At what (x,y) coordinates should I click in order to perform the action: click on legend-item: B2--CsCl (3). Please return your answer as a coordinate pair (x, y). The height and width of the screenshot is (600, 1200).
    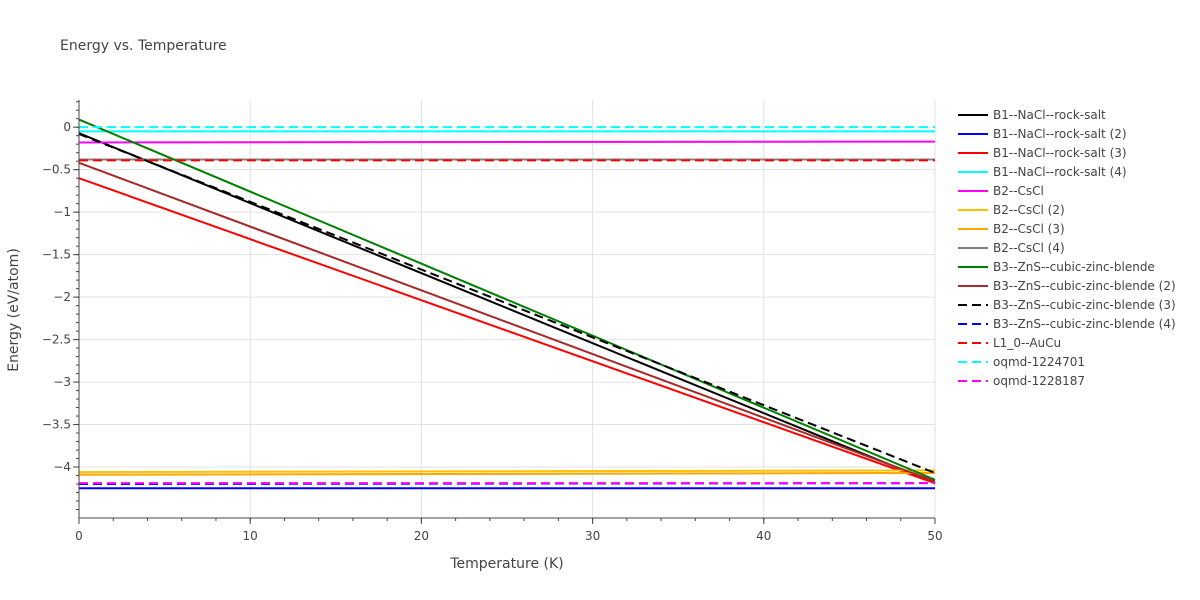
    Looking at the image, I should click on (1011, 229).